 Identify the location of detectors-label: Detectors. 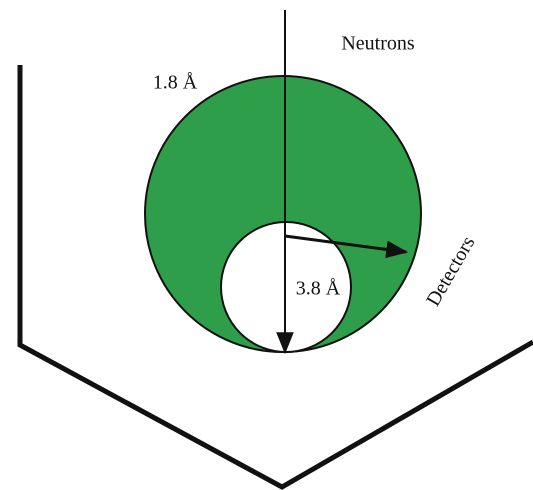
(450, 271).